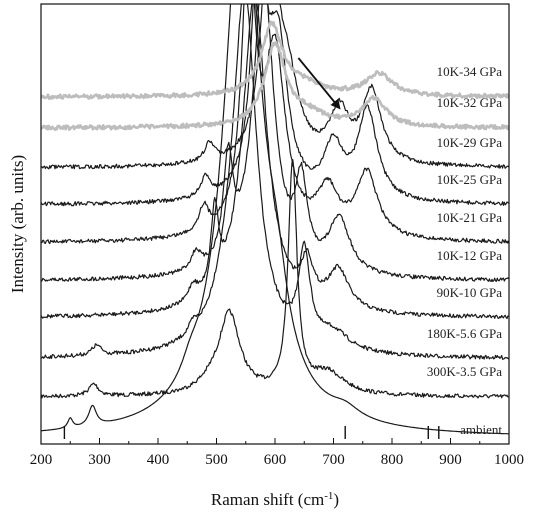 The width and height of the screenshot is (536, 515). What do you see at coordinates (158, 460) in the screenshot?
I see `x-tick-label: 400` at bounding box center [158, 460].